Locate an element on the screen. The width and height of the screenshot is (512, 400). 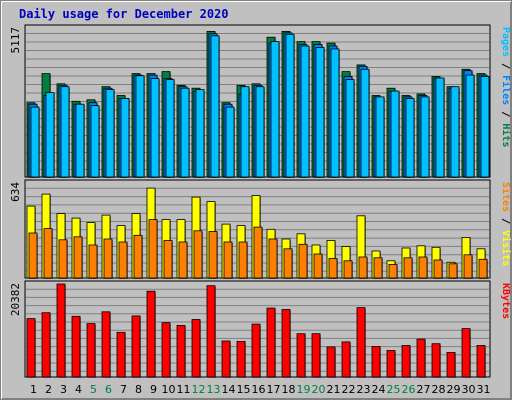
x-tick-label: 10 is located at coordinates (169, 389).